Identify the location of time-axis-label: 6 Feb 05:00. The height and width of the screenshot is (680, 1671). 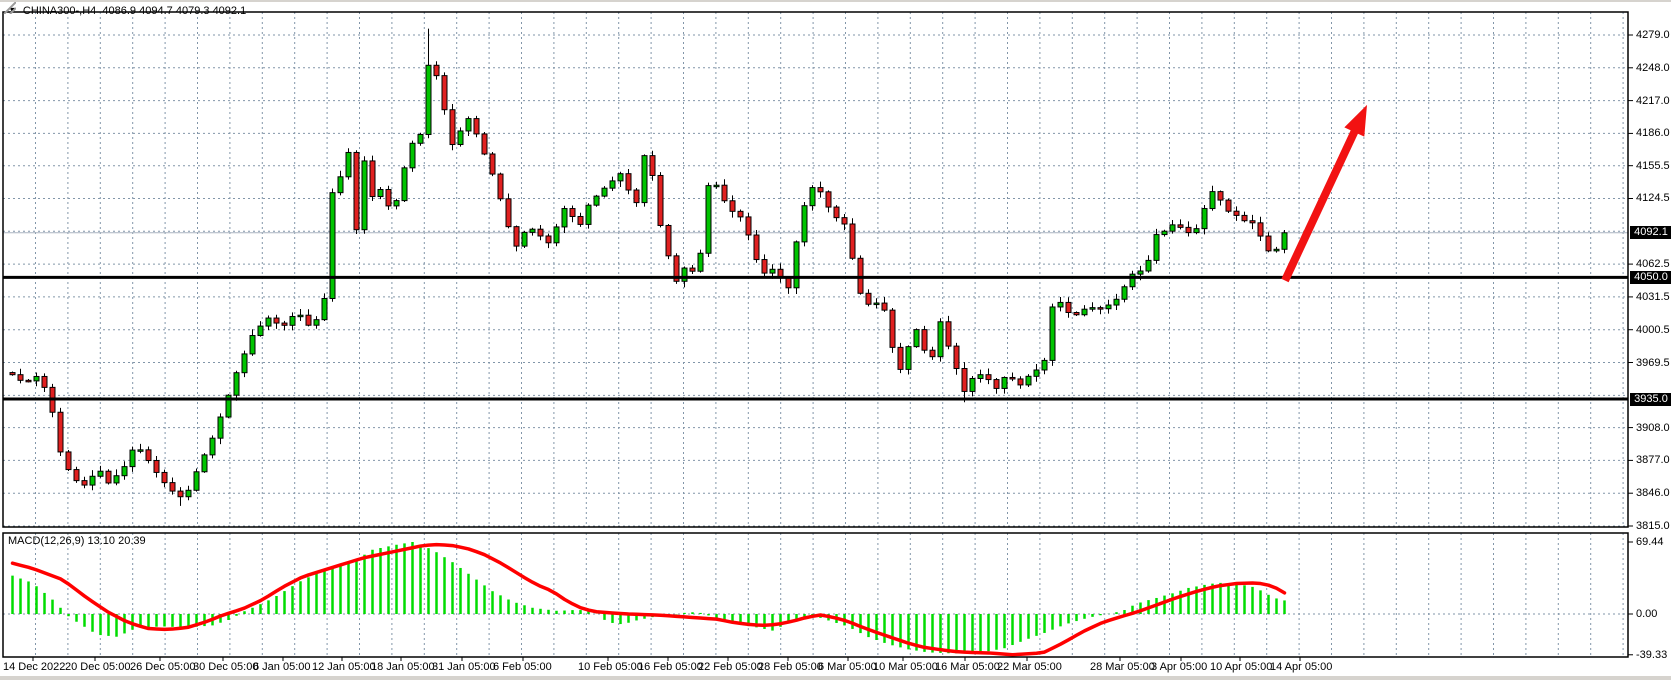
(522, 667).